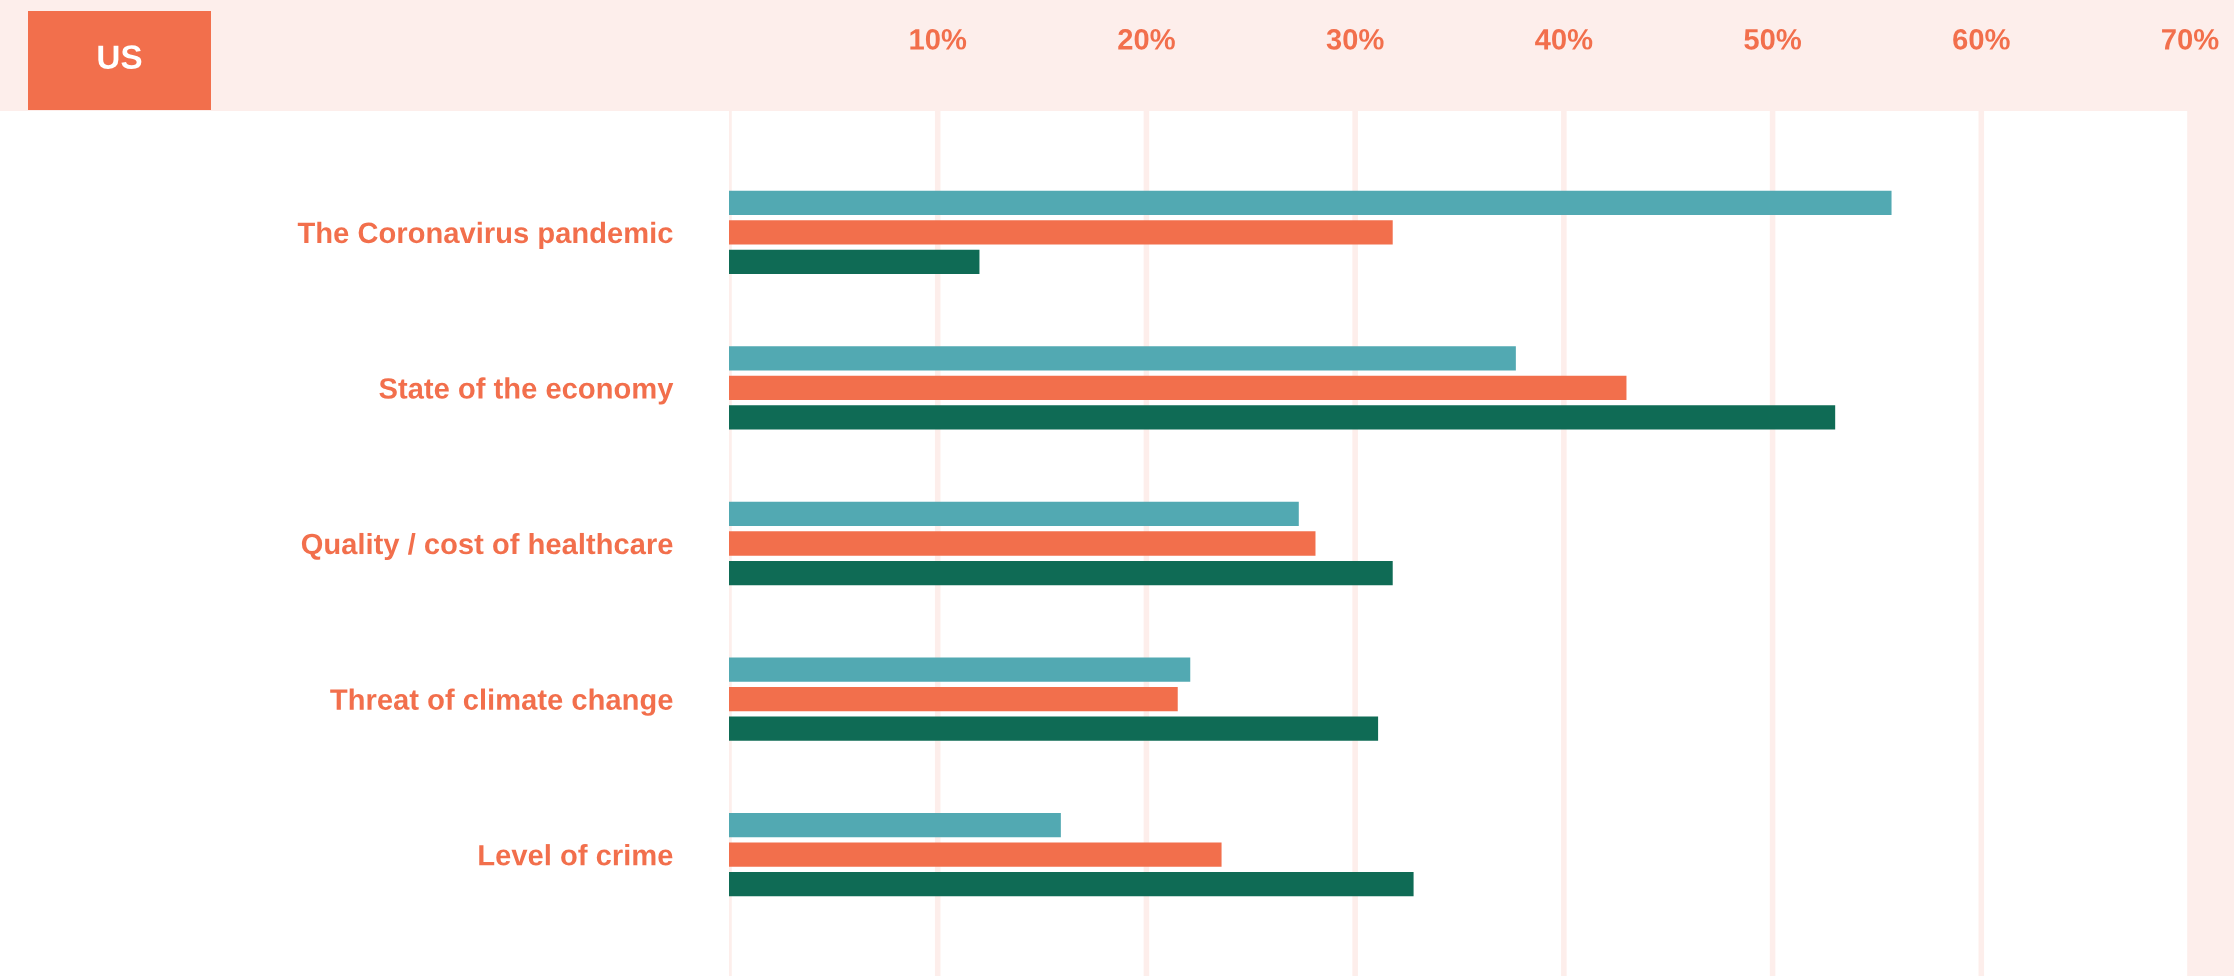 The image size is (2234, 976). Describe the element at coordinates (1146, 39) in the screenshot. I see `x-tick-label: 20%` at that location.